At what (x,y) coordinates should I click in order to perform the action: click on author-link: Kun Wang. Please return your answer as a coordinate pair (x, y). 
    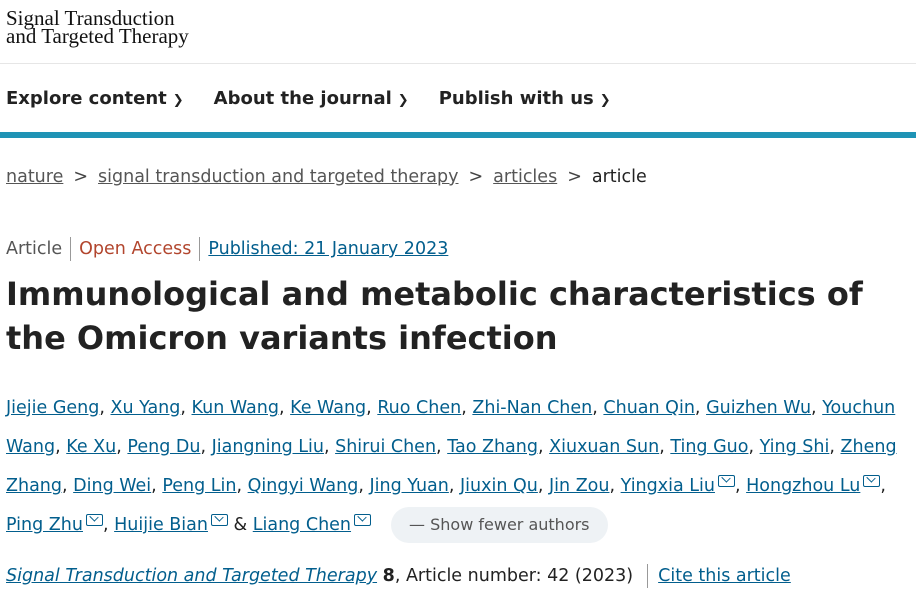
    Looking at the image, I should click on (235, 408).